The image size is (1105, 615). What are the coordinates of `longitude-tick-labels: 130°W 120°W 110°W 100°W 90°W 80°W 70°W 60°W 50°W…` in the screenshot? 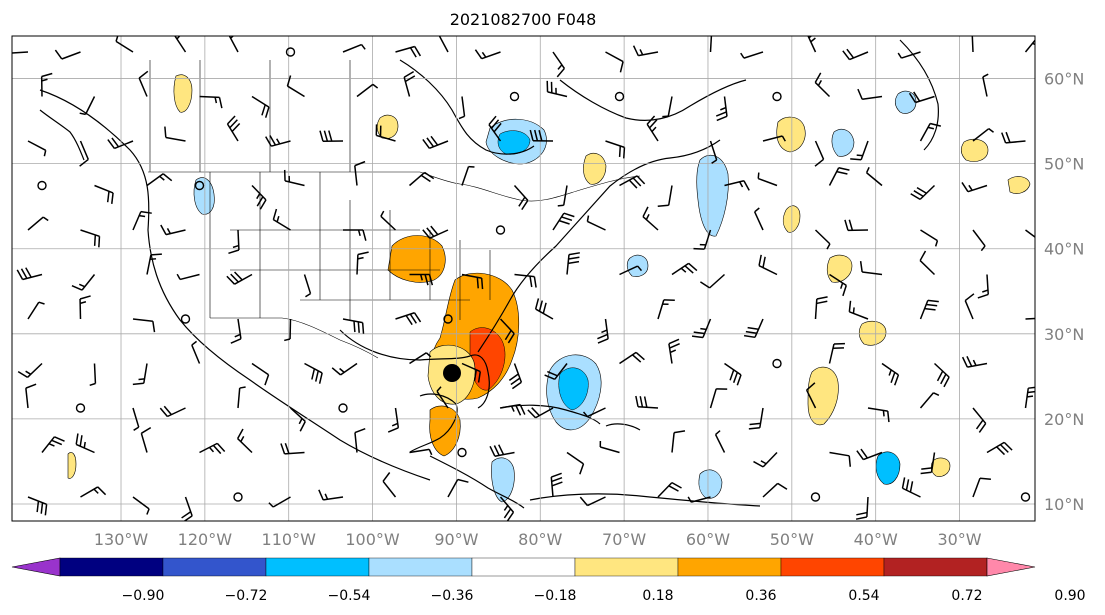 It's located at (538, 539).